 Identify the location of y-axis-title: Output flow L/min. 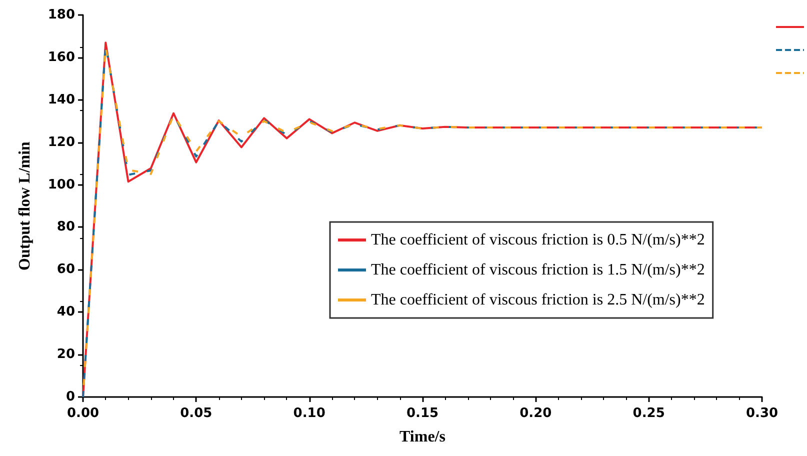
(25, 205).